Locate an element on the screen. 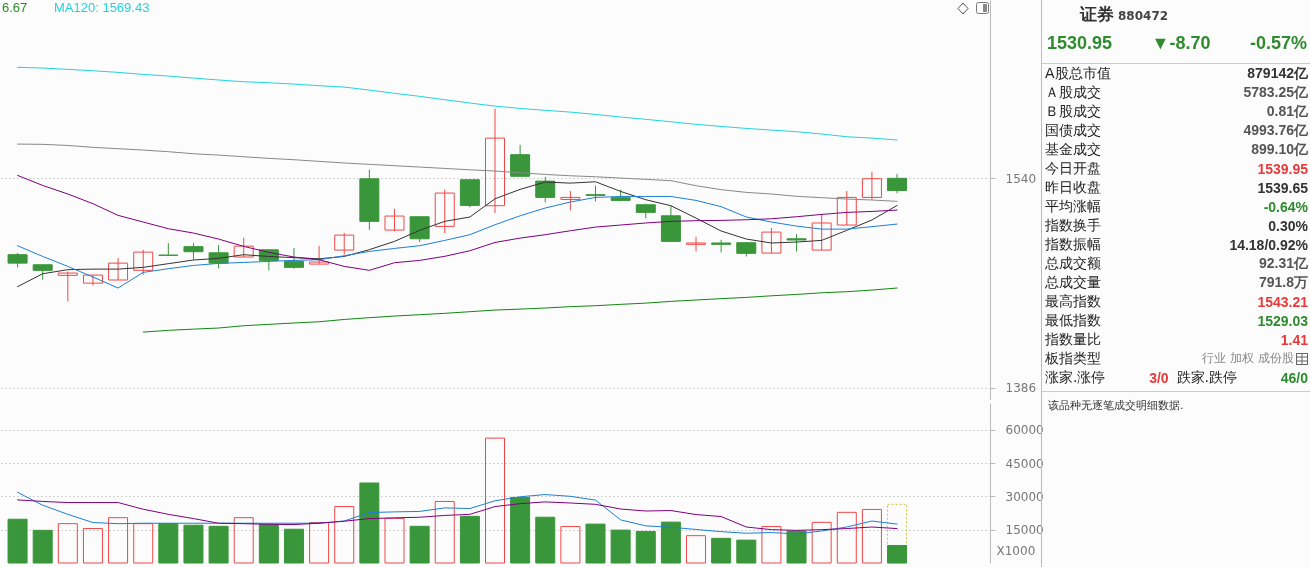 The height and width of the screenshot is (567, 1310). text: 证券 is located at coordinates (1097, 14).